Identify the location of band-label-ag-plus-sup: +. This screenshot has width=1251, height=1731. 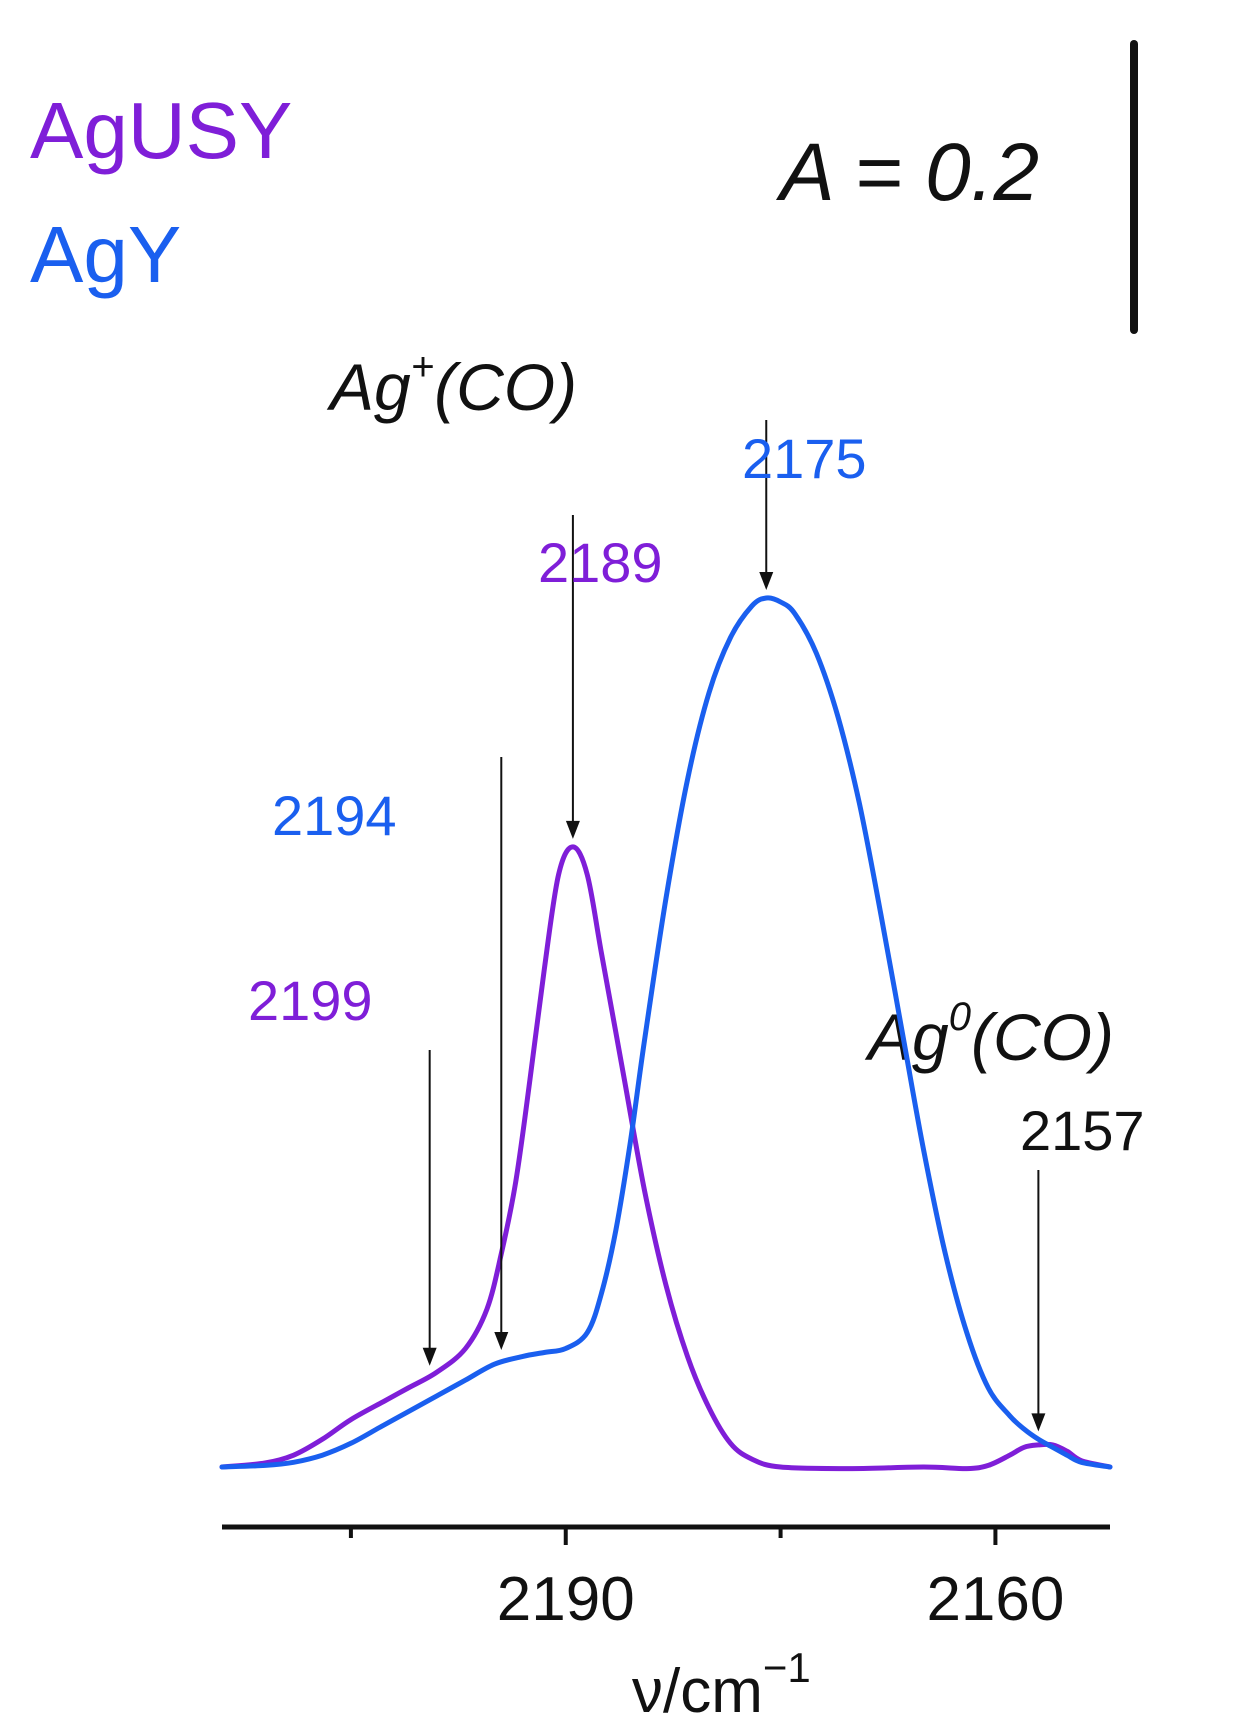
(422, 367).